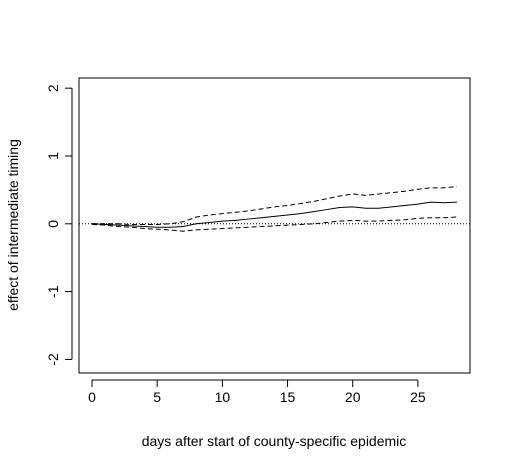  What do you see at coordinates (223, 397) in the screenshot?
I see `x-tick-label: 10` at bounding box center [223, 397].